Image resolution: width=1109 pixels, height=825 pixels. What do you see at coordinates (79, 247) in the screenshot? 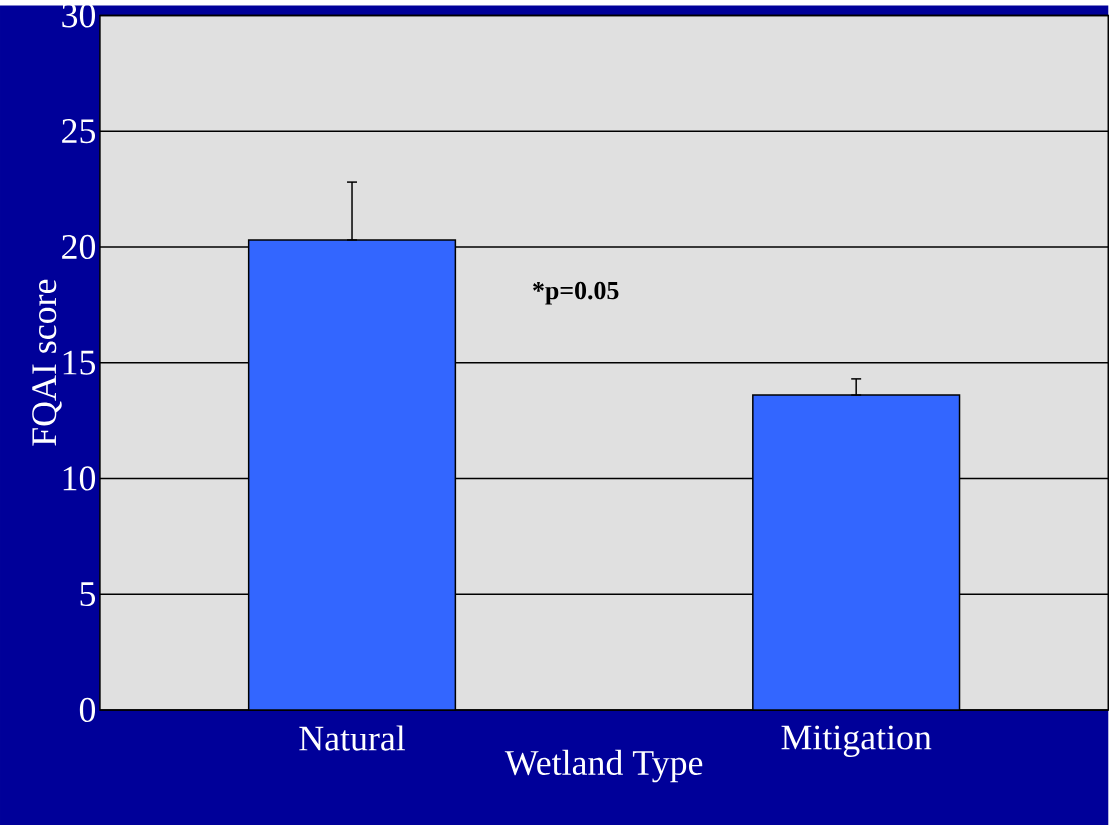
I see `y-tick-label: 20` at bounding box center [79, 247].